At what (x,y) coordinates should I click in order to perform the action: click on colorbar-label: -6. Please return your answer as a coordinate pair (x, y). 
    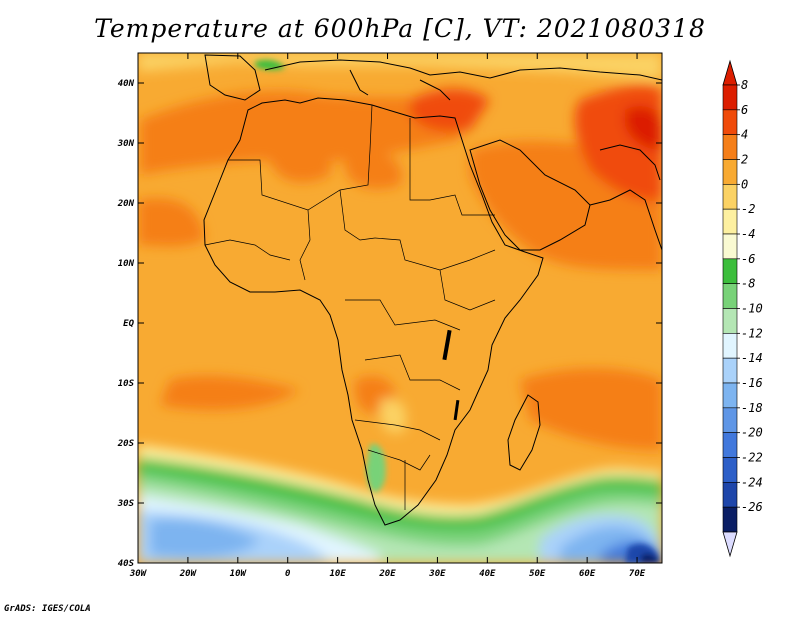
    Looking at the image, I should click on (748, 259).